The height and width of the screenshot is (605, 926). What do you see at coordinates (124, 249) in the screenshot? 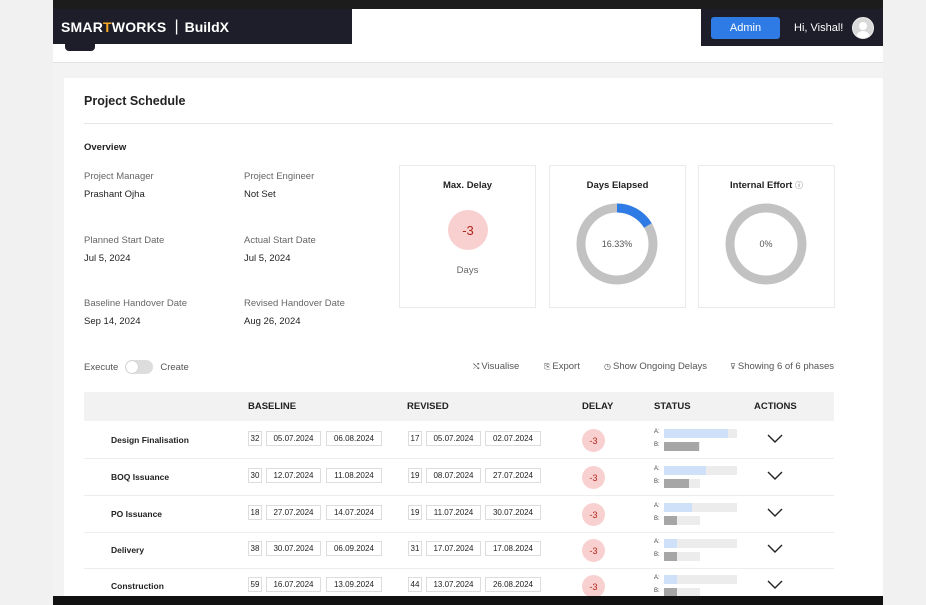
I see `planned-start-field: Planned Start Date Jul 5, 2024` at bounding box center [124, 249].